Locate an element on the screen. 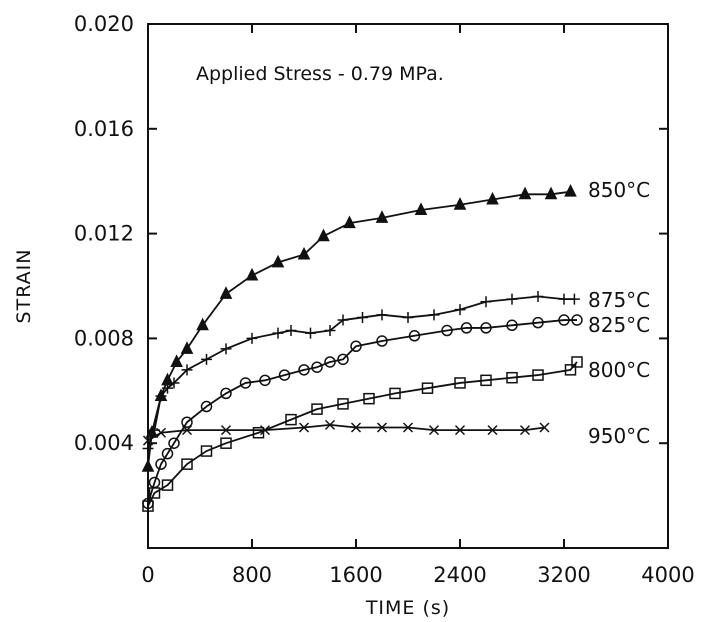  y-tick-label: 0.016 is located at coordinates (104, 129).